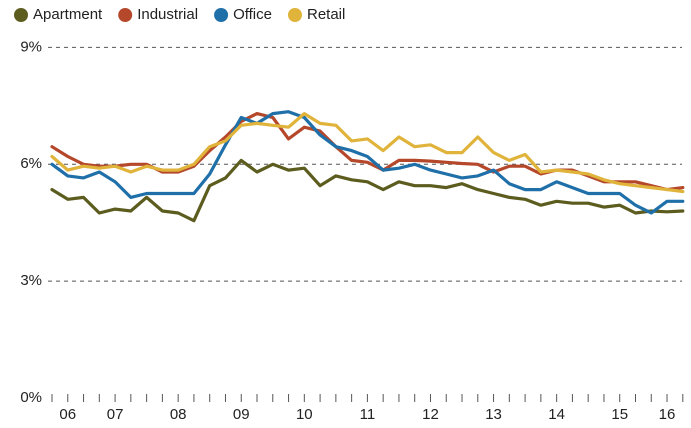 Image resolution: width=691 pixels, height=428 pixels. Describe the element at coordinates (178, 414) in the screenshot. I see `x-tick-label: 08` at that location.